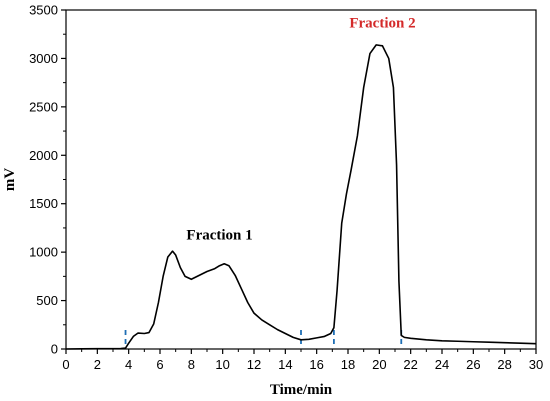  What do you see at coordinates (302, 360) in the screenshot?
I see `x-axis: 0 2 4 6 8 10 12 14 16 18 20 22 24 26 28 30` at bounding box center [302, 360].